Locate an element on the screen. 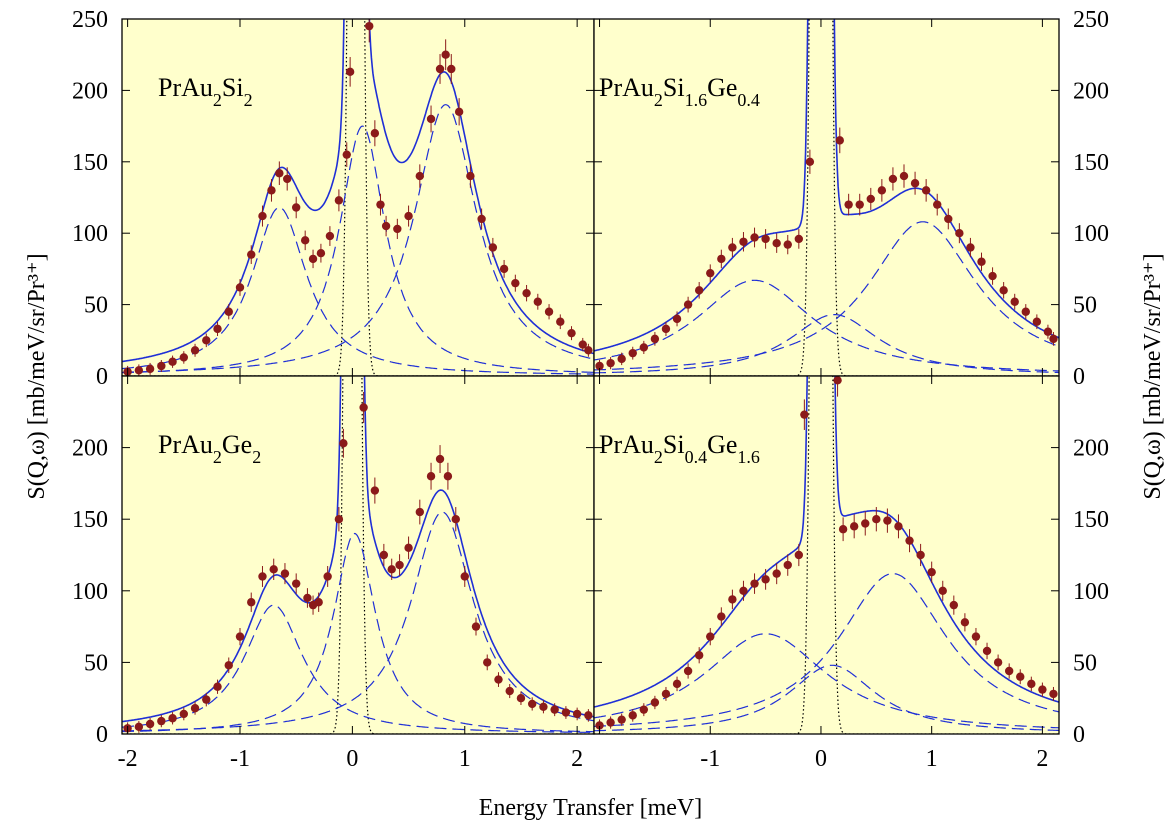  y-tick-label-left: 200 is located at coordinates (90, 91).